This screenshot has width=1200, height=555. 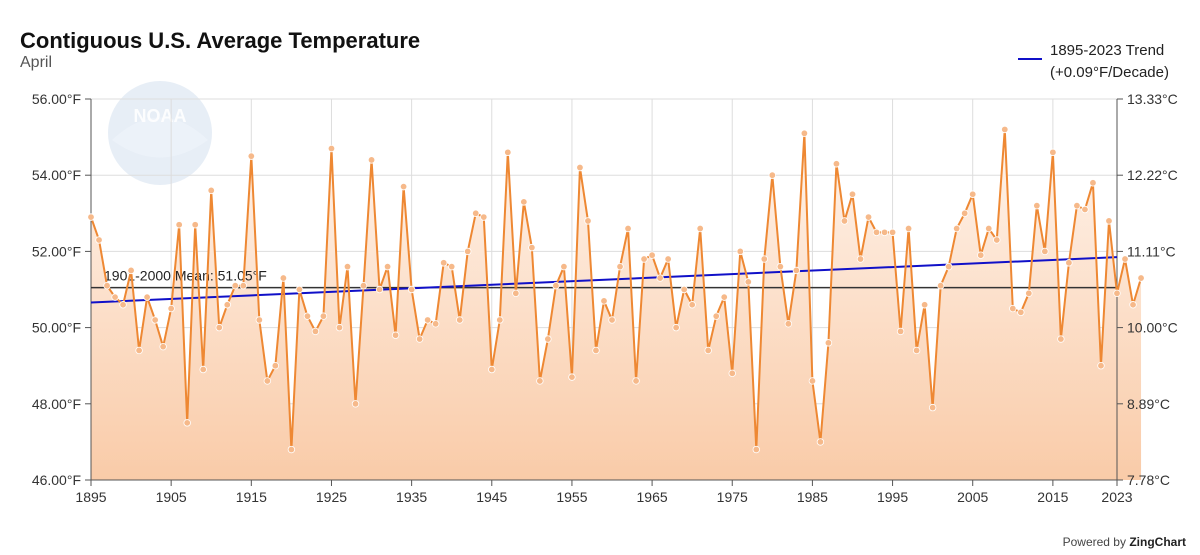 I want to click on data-point-1915, so click(x=251, y=156).